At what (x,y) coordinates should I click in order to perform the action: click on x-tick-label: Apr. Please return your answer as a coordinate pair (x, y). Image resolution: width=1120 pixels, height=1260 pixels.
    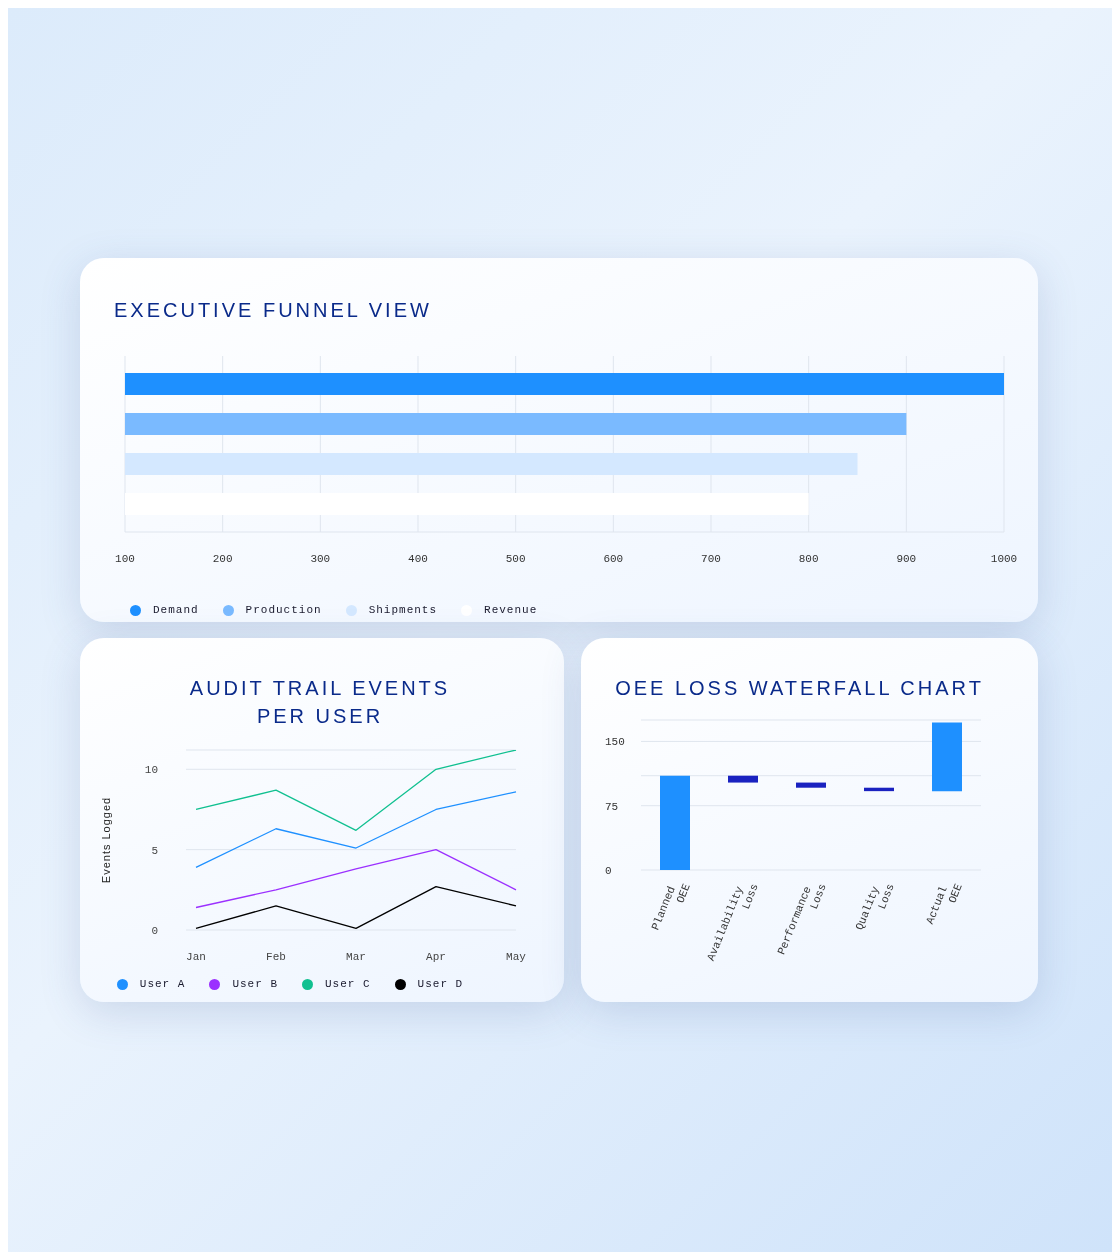
    Looking at the image, I should click on (436, 956).